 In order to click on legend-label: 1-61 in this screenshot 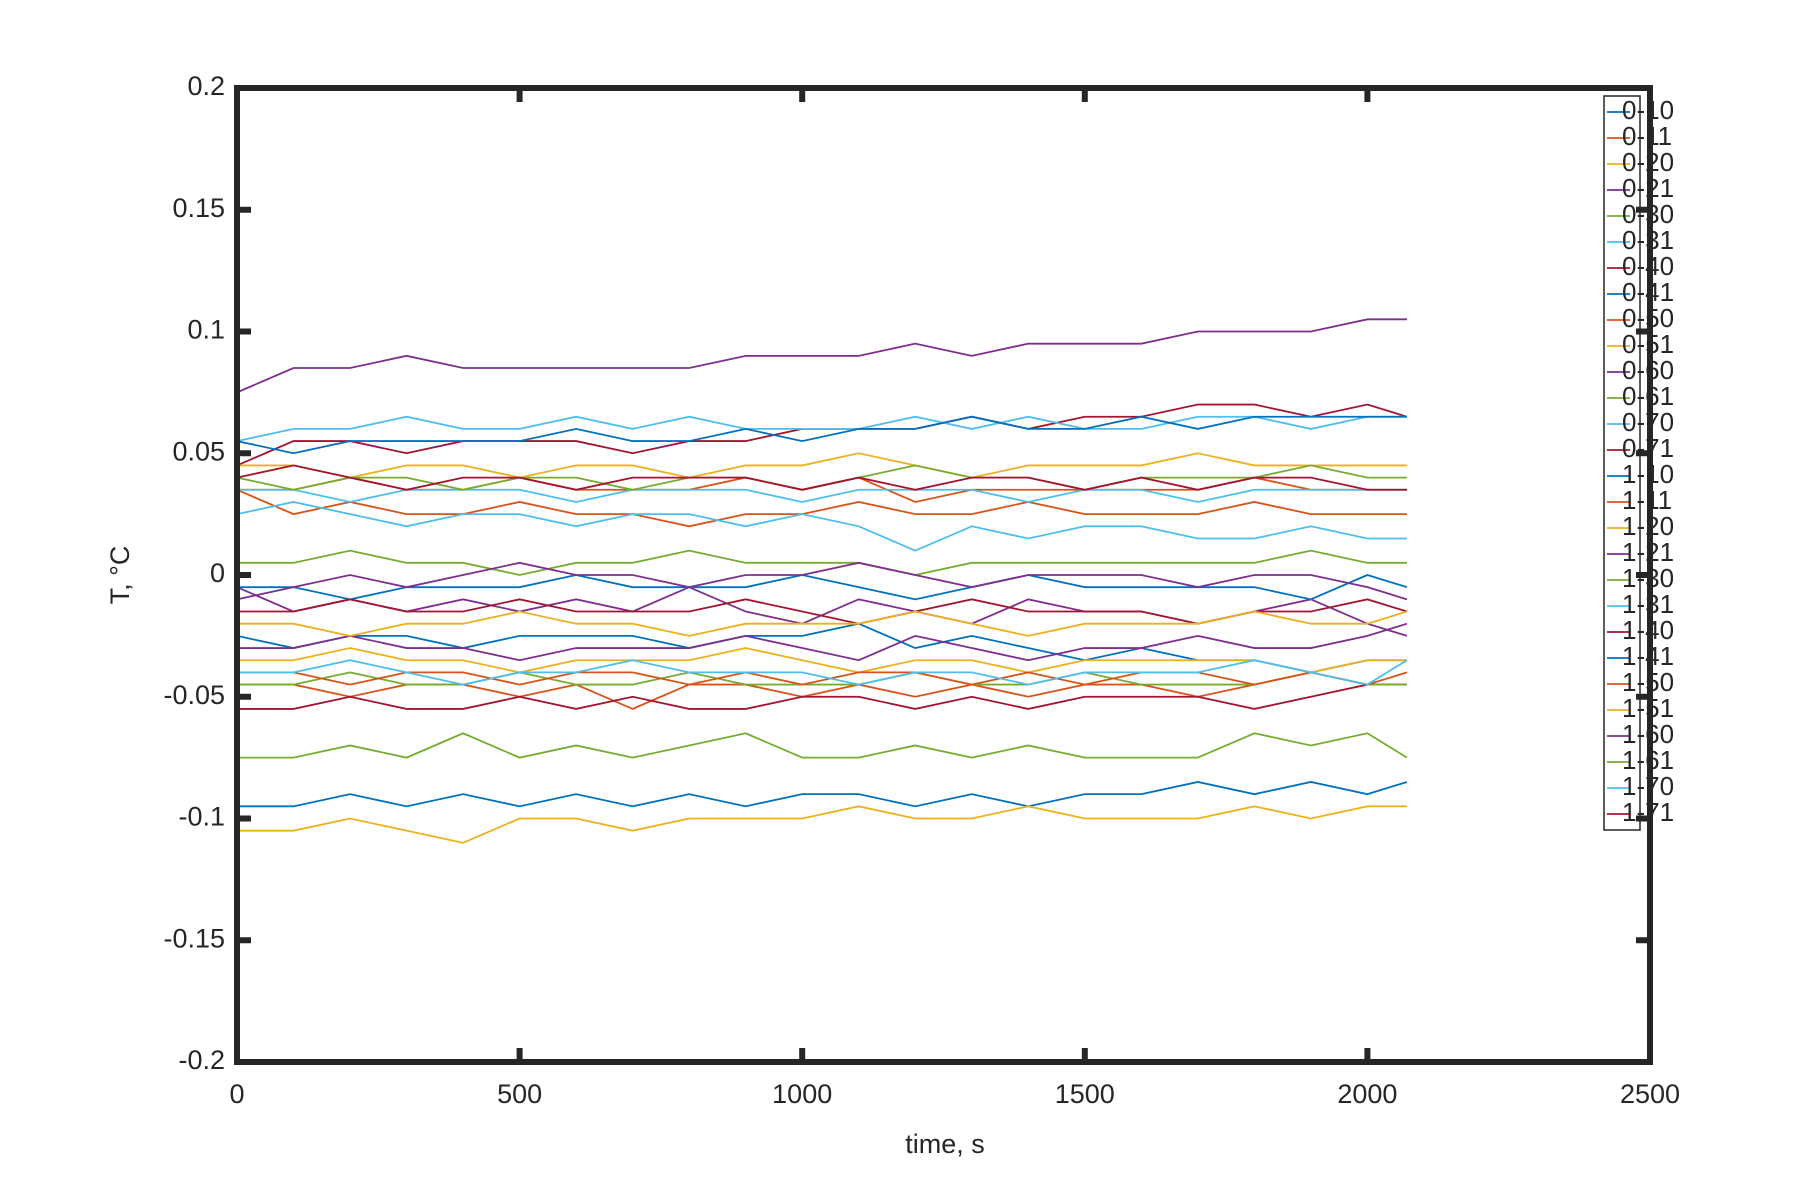, I will do `click(1648, 760)`.